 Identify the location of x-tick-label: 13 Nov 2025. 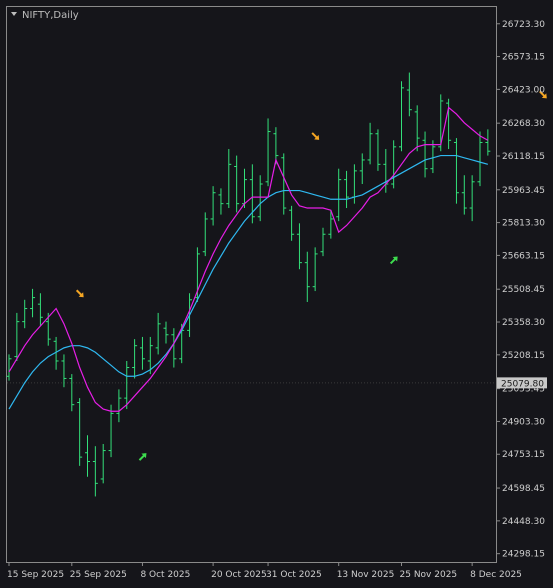
(366, 575).